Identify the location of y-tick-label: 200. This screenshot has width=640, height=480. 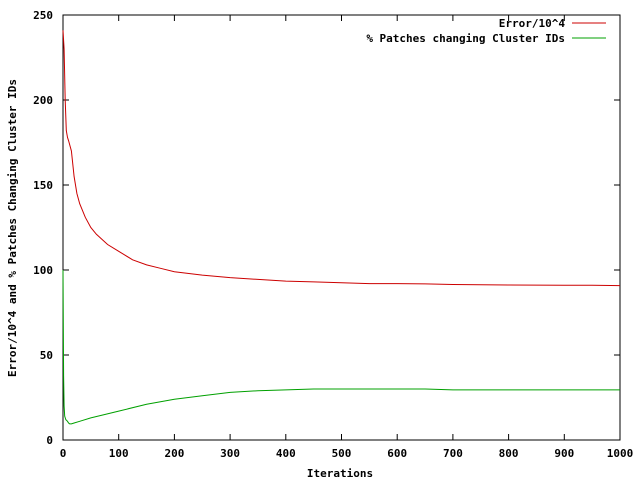
(43, 100).